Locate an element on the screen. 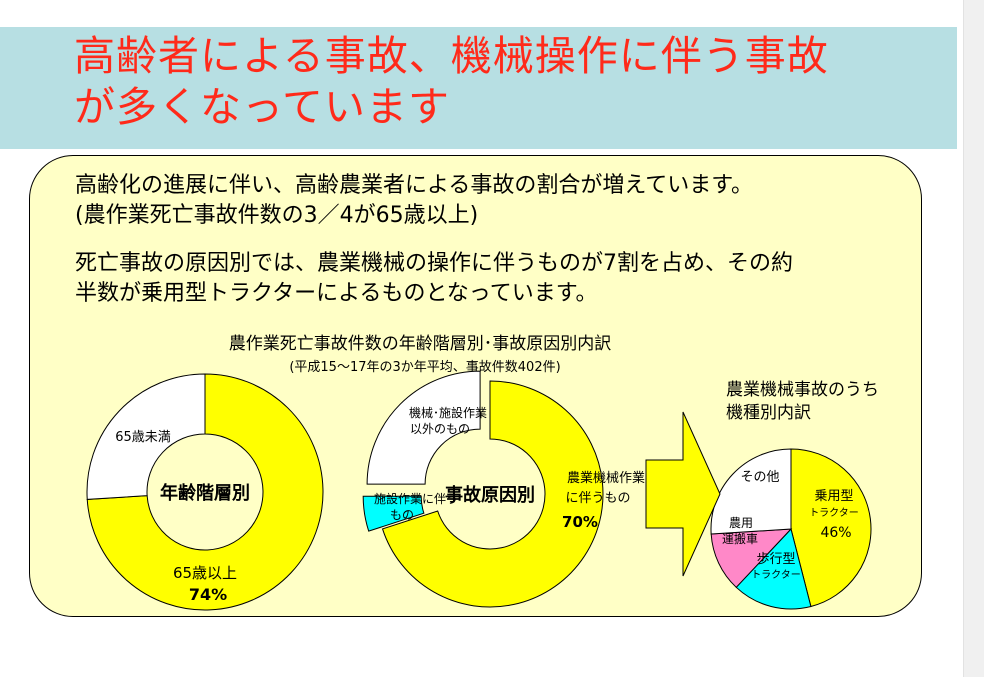 Image resolution: width=984 pixels, height=677 pixels. cause-donut-label-facility-line2: もの is located at coordinates (402, 515).